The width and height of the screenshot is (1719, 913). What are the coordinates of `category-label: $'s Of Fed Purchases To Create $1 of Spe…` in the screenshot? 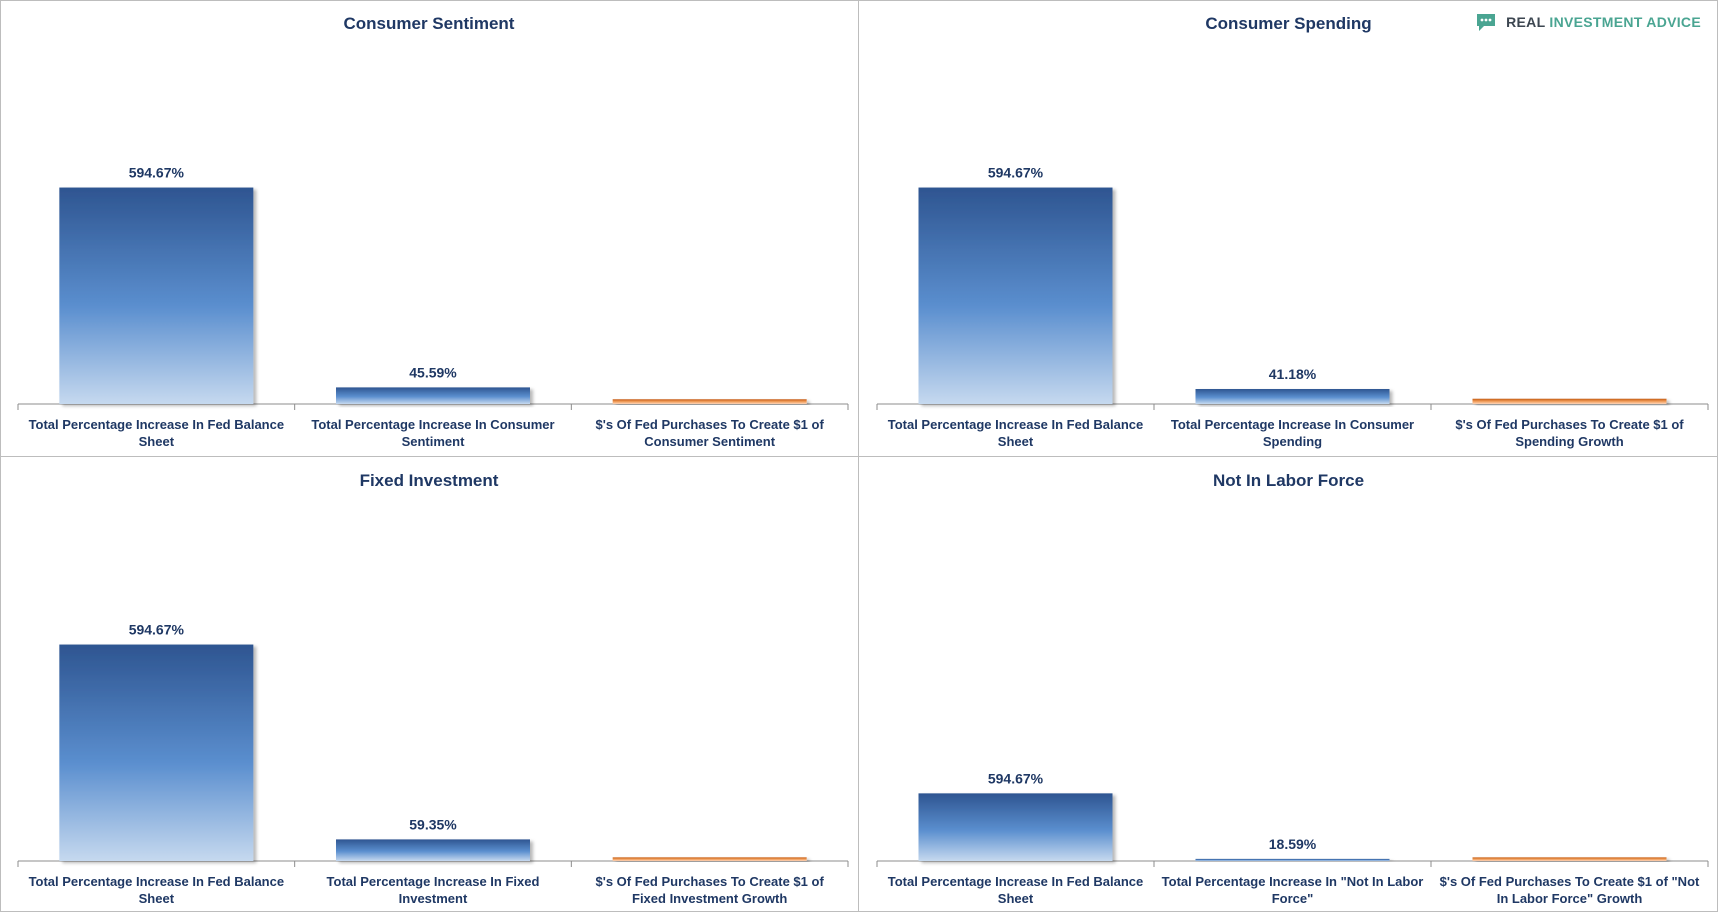 It's located at (1569, 433).